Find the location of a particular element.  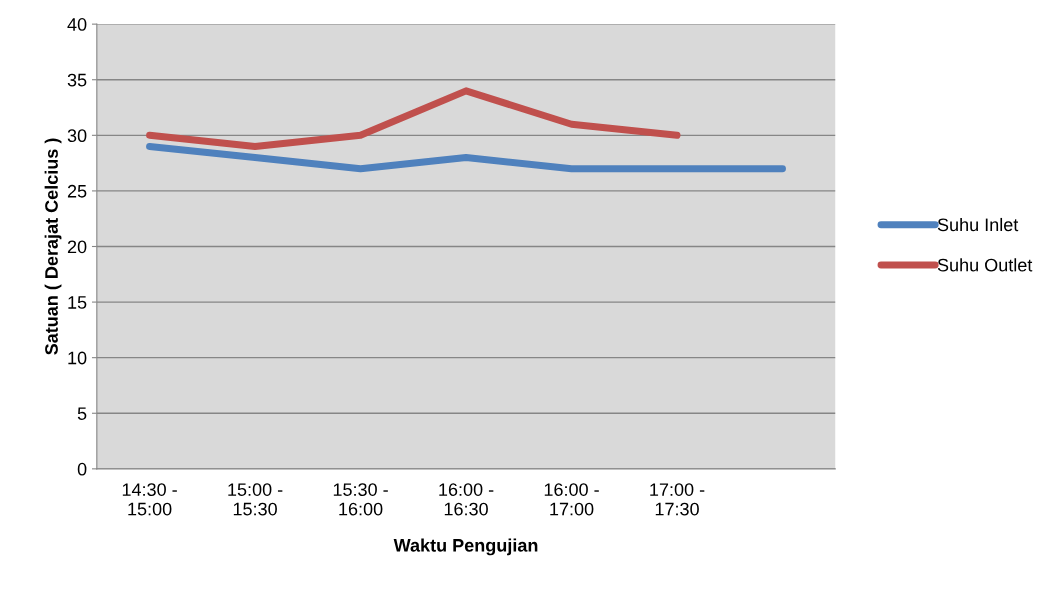

y-tick-label: 40 is located at coordinates (77, 24).